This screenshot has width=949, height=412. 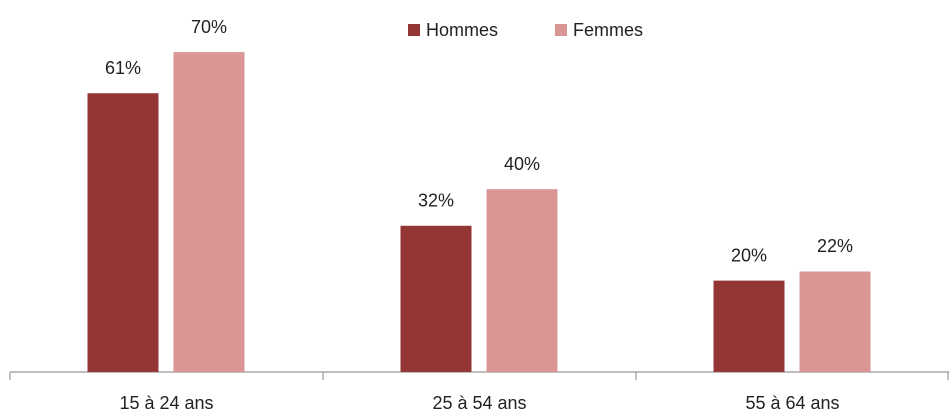 I want to click on x-tick-label: 25 à 54 ans, so click(x=479, y=402).